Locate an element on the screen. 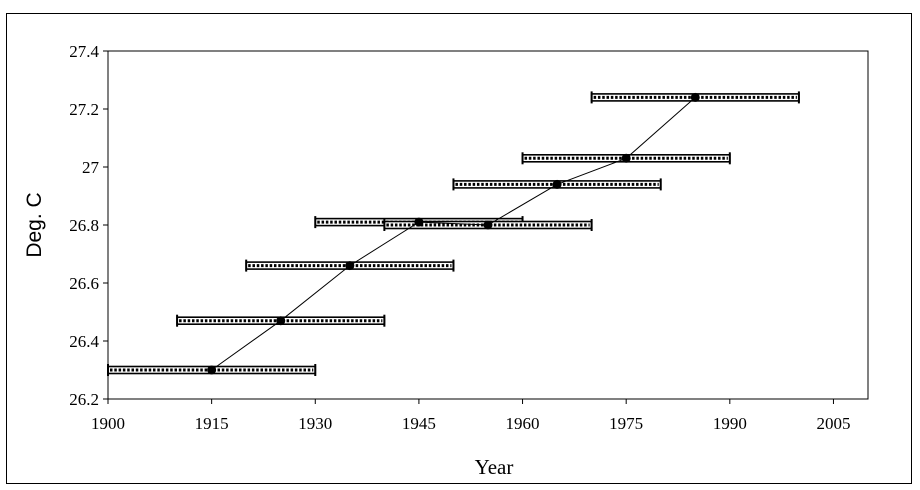 The image size is (920, 490). y-tick-label: 27.2 is located at coordinates (84, 109).